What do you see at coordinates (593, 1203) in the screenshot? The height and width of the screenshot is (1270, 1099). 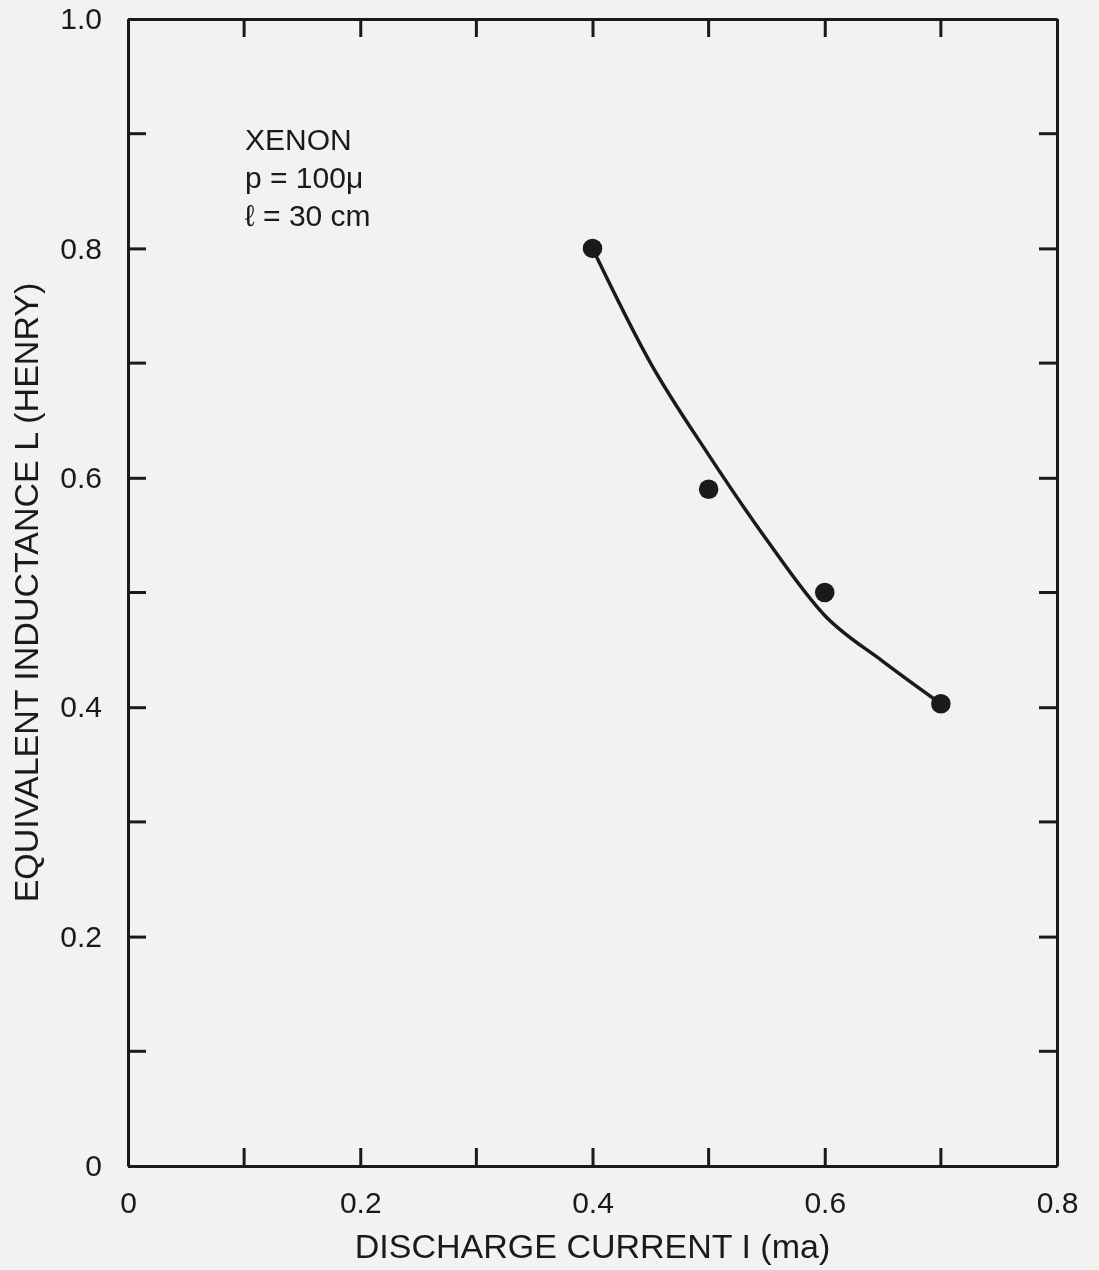 I see `x-tick-label: 0.4` at bounding box center [593, 1203].